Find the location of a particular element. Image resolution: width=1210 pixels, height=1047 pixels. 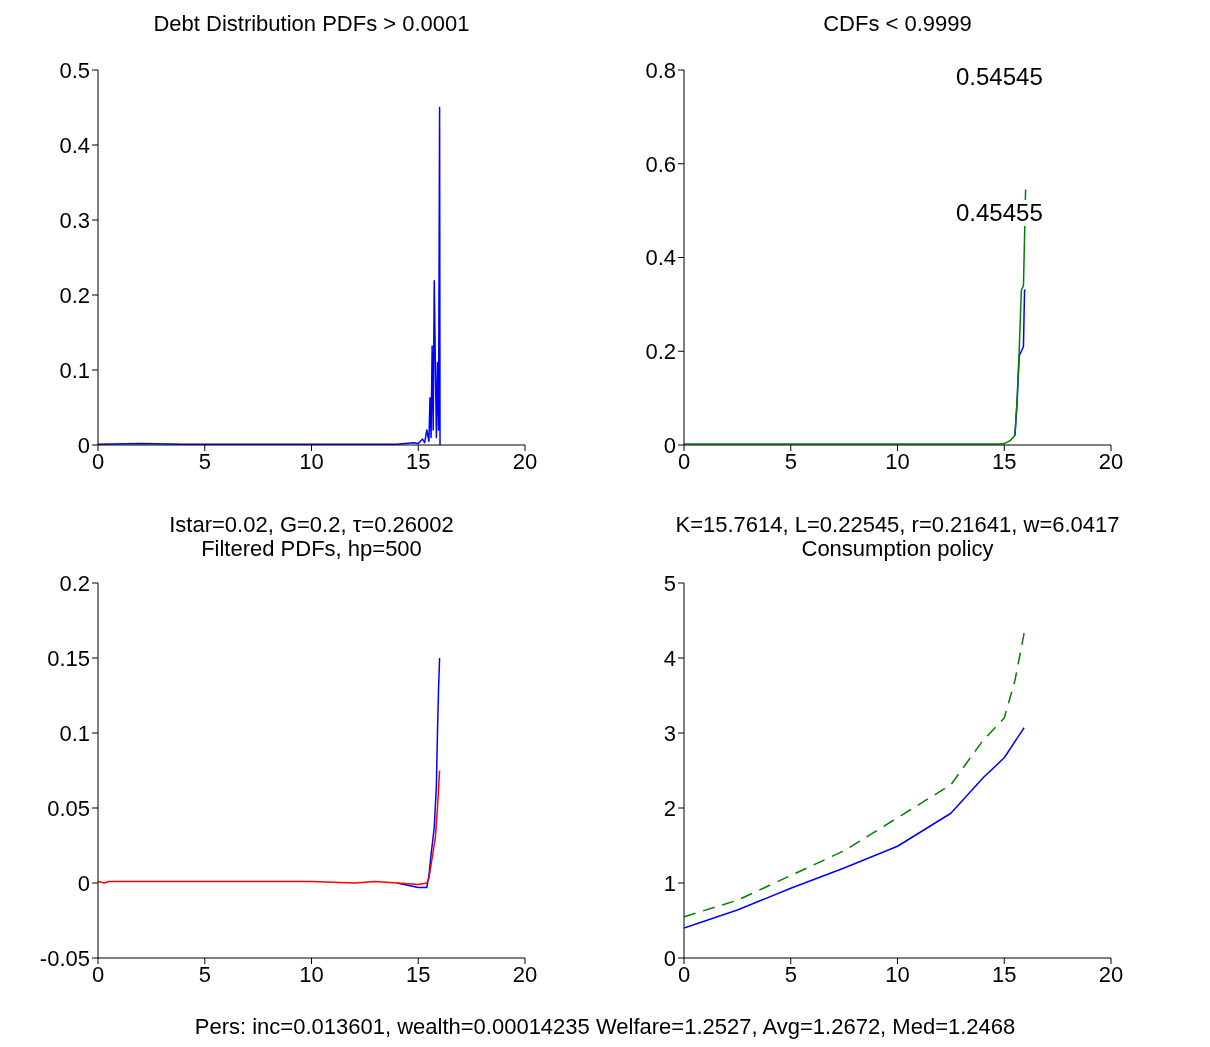

y-tick-label: 0.8 is located at coordinates (660, 70).